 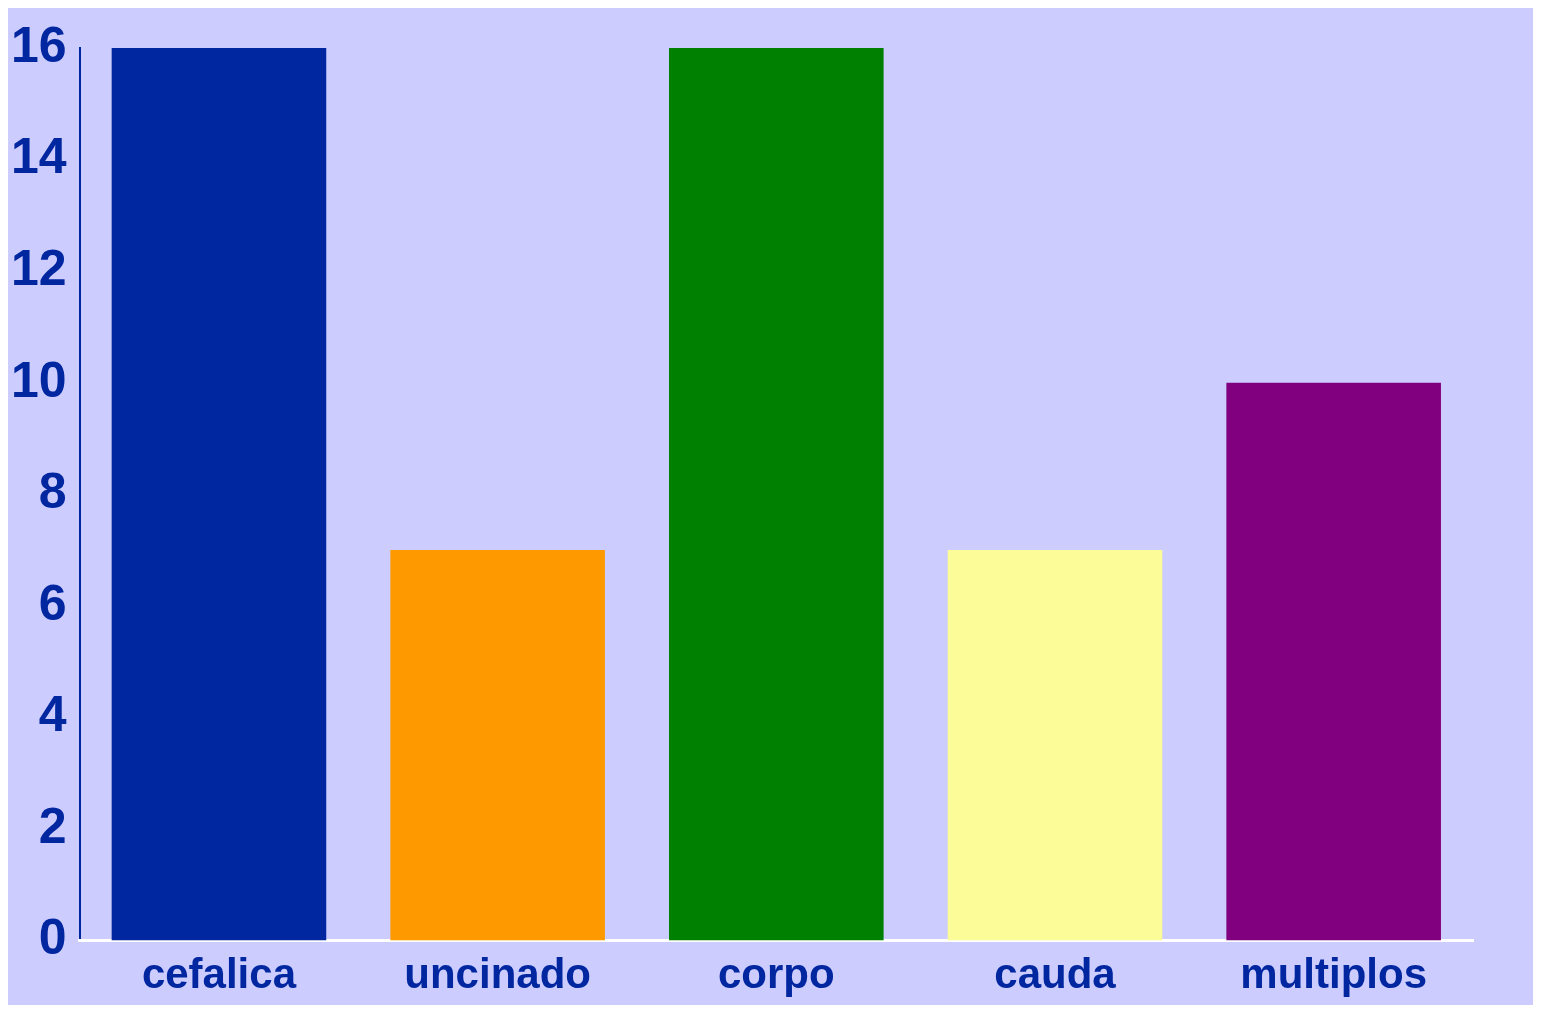 What do you see at coordinates (38, 379) in the screenshot?
I see `y-tick-label: 10` at bounding box center [38, 379].